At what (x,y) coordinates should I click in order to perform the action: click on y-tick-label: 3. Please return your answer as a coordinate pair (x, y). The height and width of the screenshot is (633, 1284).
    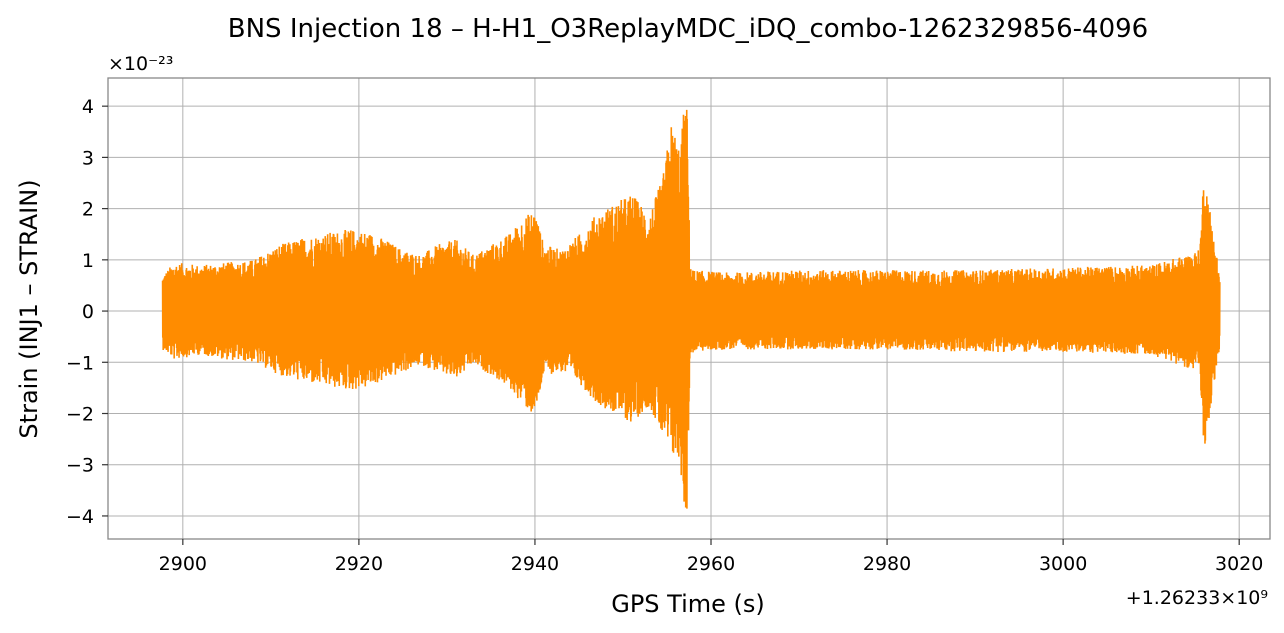
    Looking at the image, I should click on (88, 158).